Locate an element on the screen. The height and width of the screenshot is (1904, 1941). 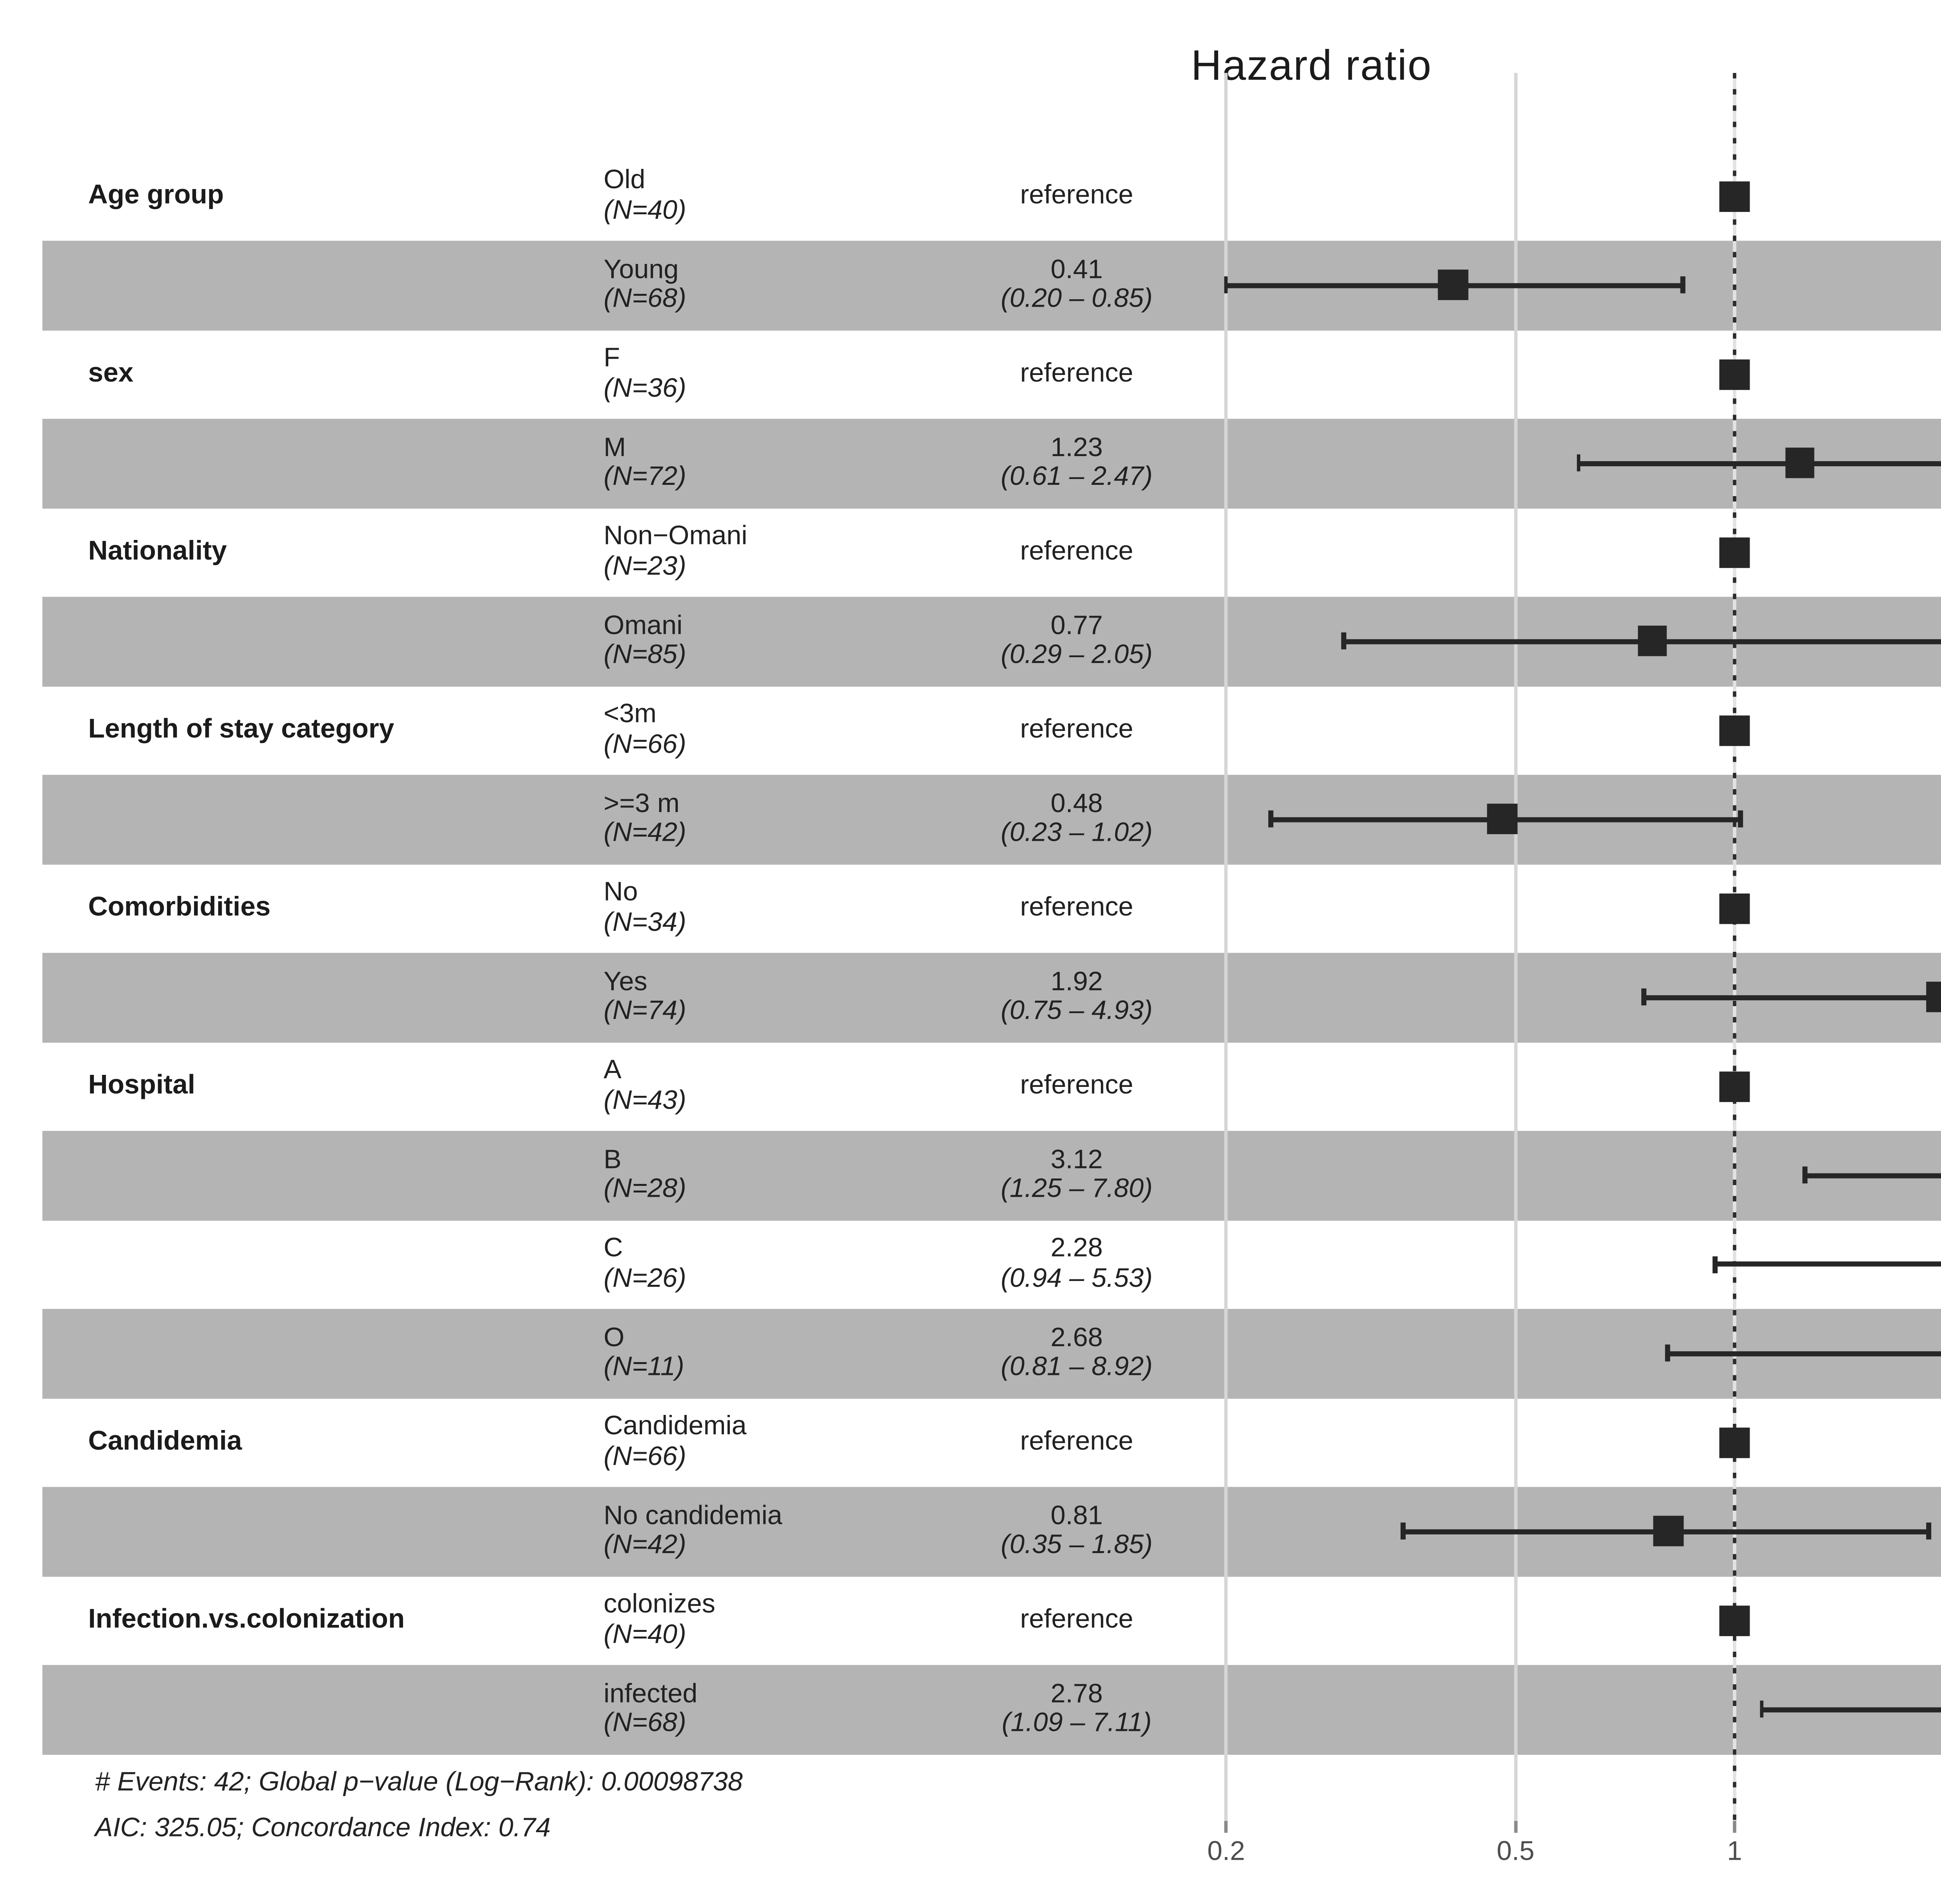
n-label: (N=26) is located at coordinates (644, 1278).